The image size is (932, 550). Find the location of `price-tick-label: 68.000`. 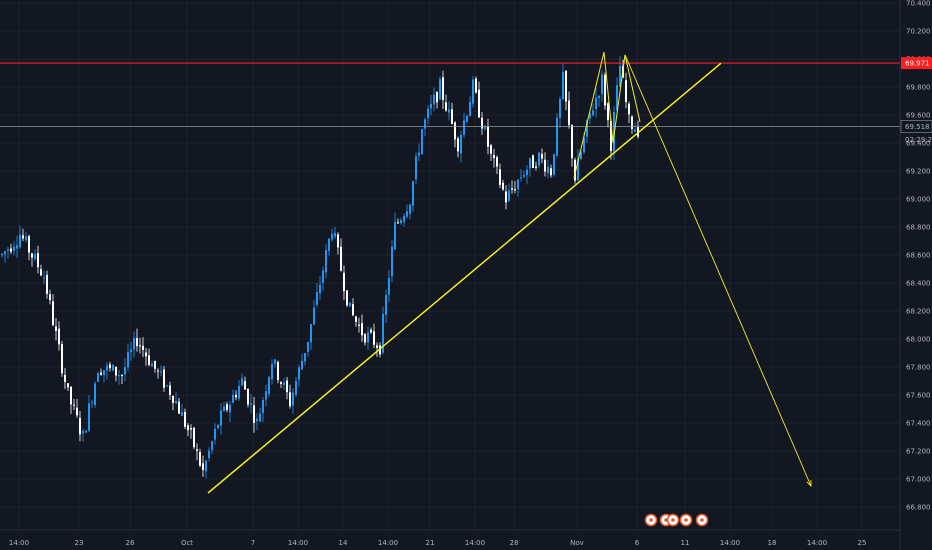

price-tick-label: 68.000 is located at coordinates (918, 340).